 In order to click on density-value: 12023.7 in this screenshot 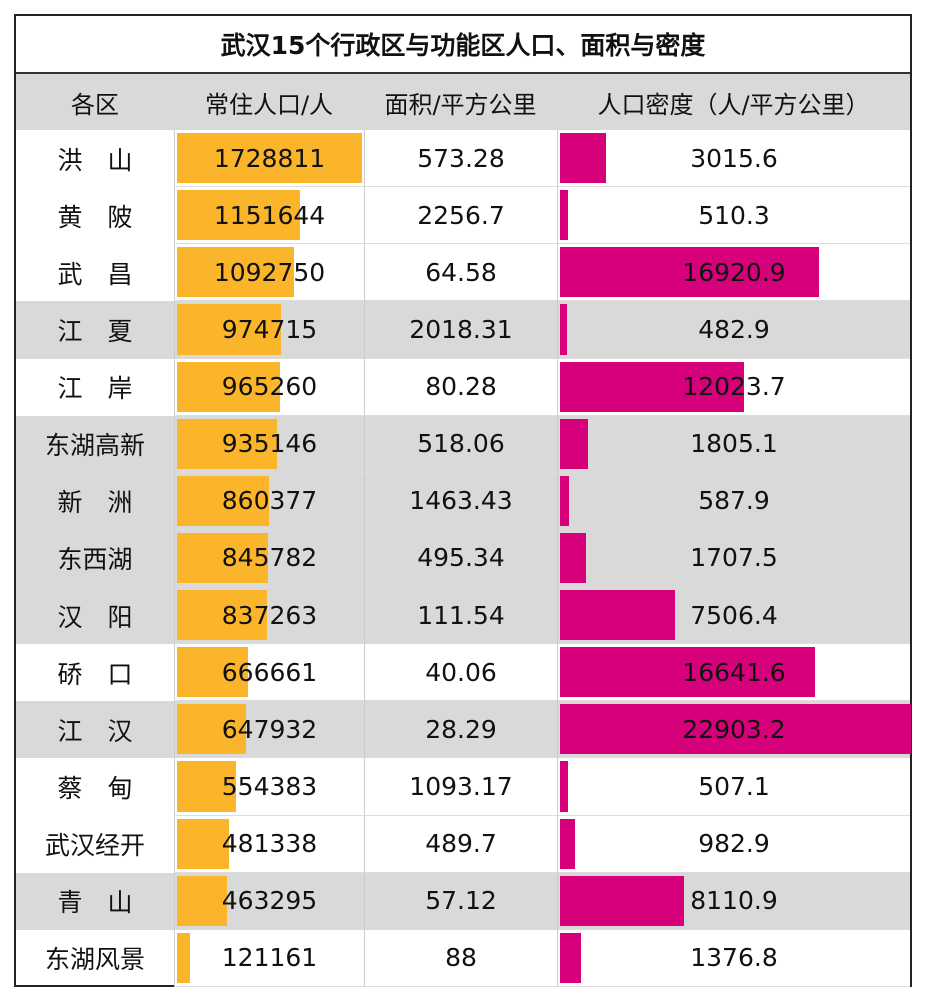, I will do `click(734, 387)`.